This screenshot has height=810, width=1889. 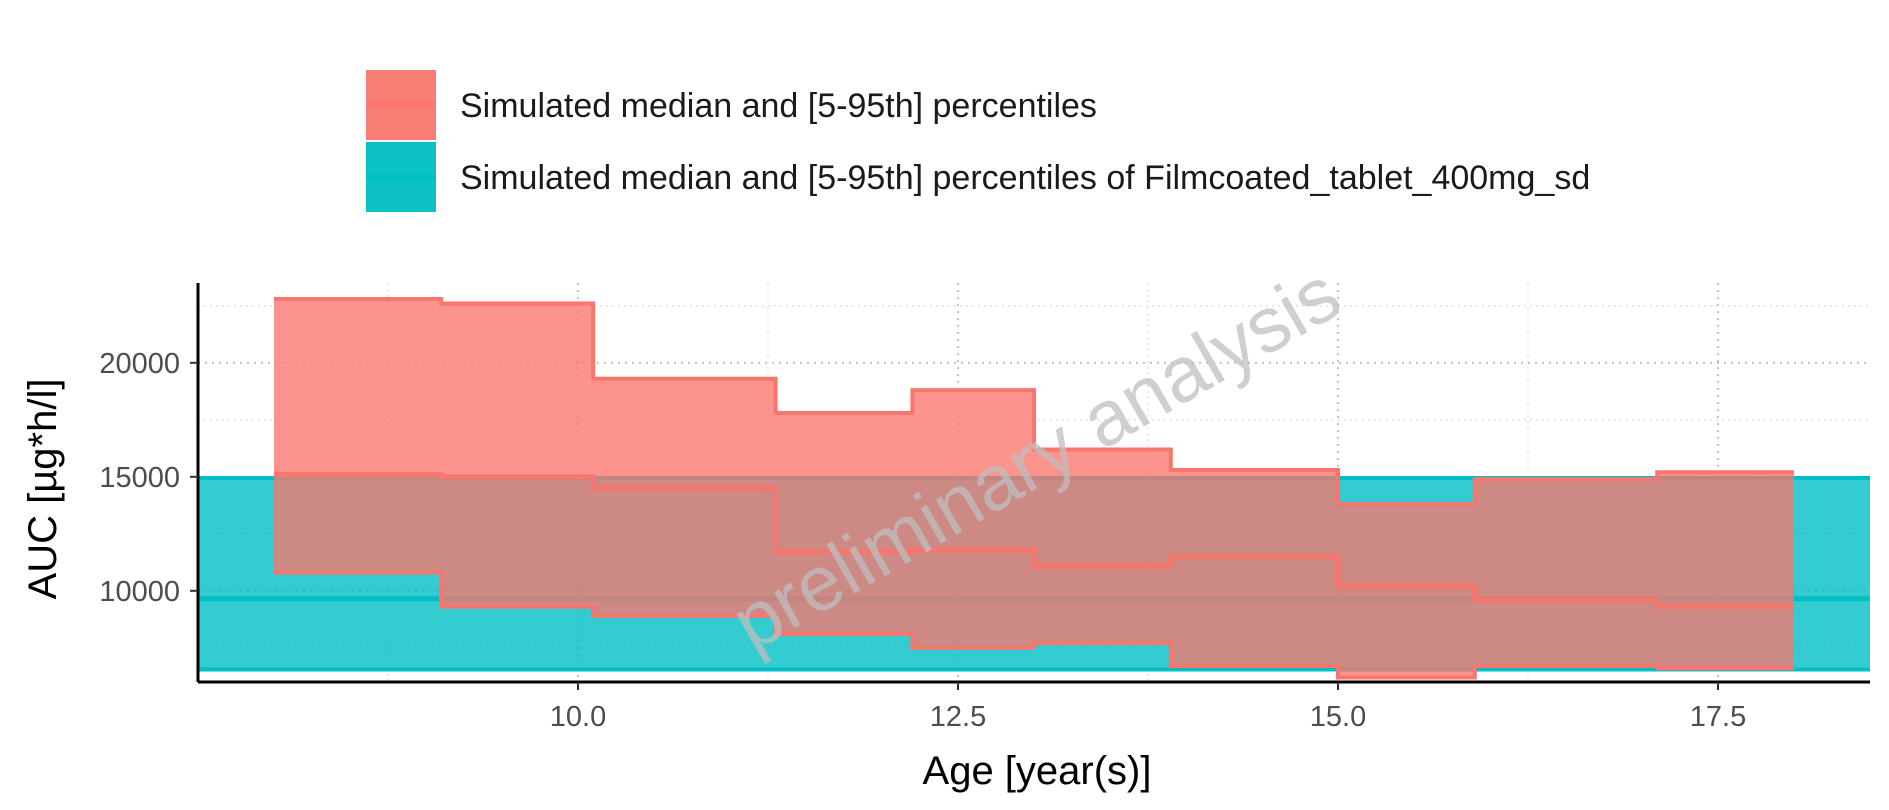 I want to click on x-tick-label: 12.5, so click(x=958, y=717).